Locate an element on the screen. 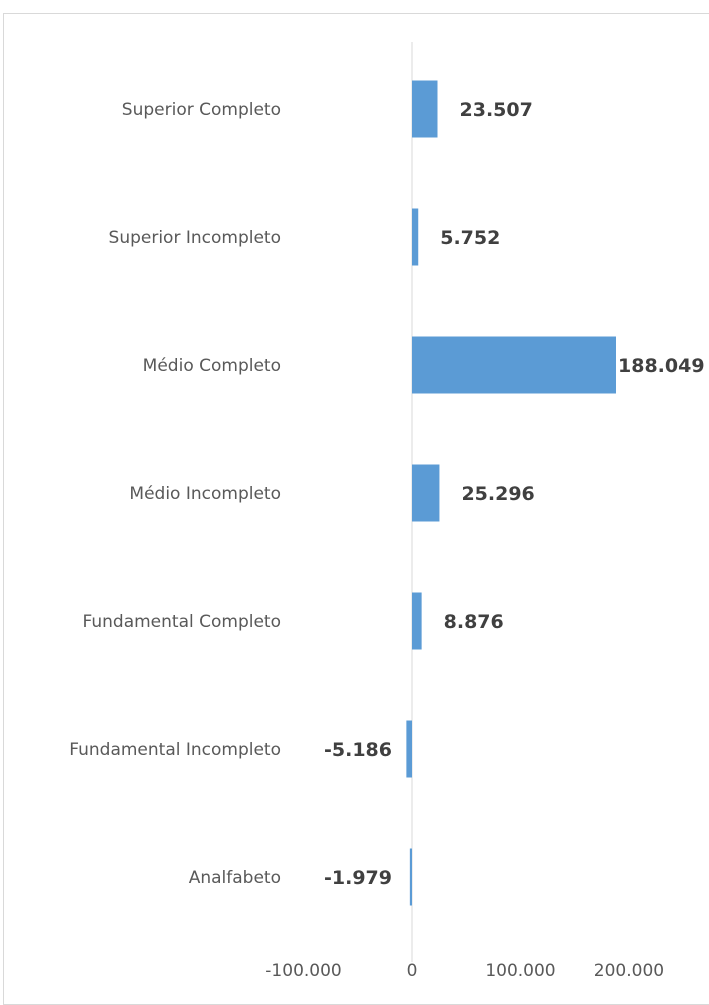 The image size is (709, 1005). data-label: 25.296 is located at coordinates (497, 494).